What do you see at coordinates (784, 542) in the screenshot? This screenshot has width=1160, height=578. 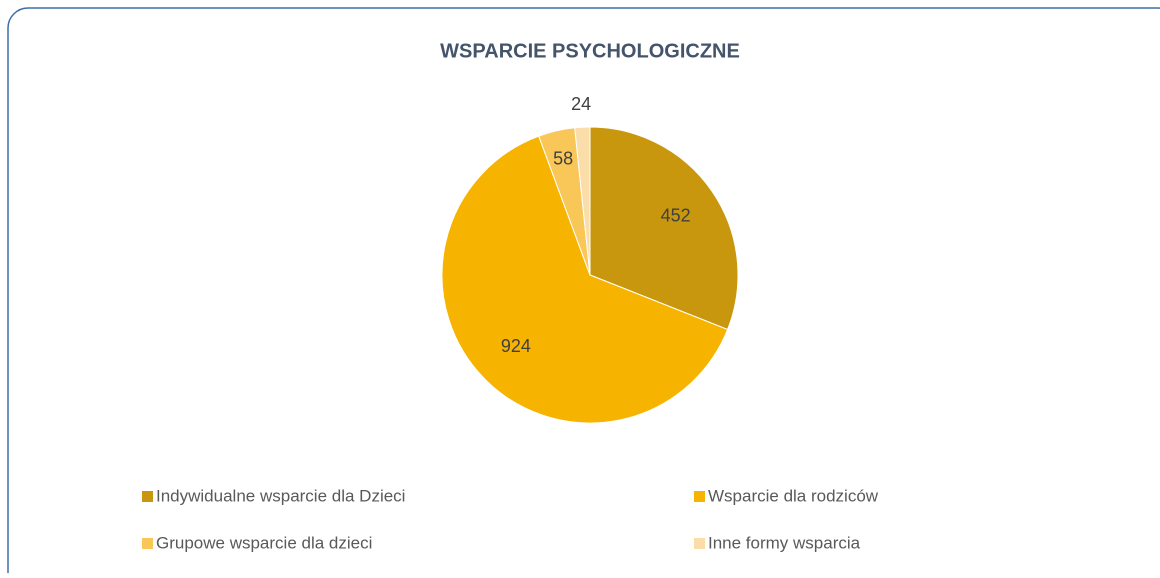 I see `legend-label: Inne formy wsparcia` at bounding box center [784, 542].